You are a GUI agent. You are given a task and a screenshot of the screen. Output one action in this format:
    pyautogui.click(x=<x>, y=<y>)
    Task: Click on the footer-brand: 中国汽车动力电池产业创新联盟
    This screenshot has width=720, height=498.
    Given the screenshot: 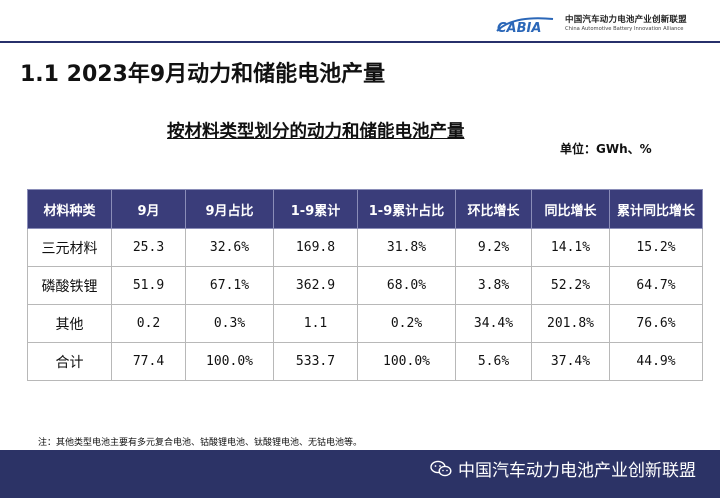 What is the action you would take?
    pyautogui.click(x=563, y=468)
    